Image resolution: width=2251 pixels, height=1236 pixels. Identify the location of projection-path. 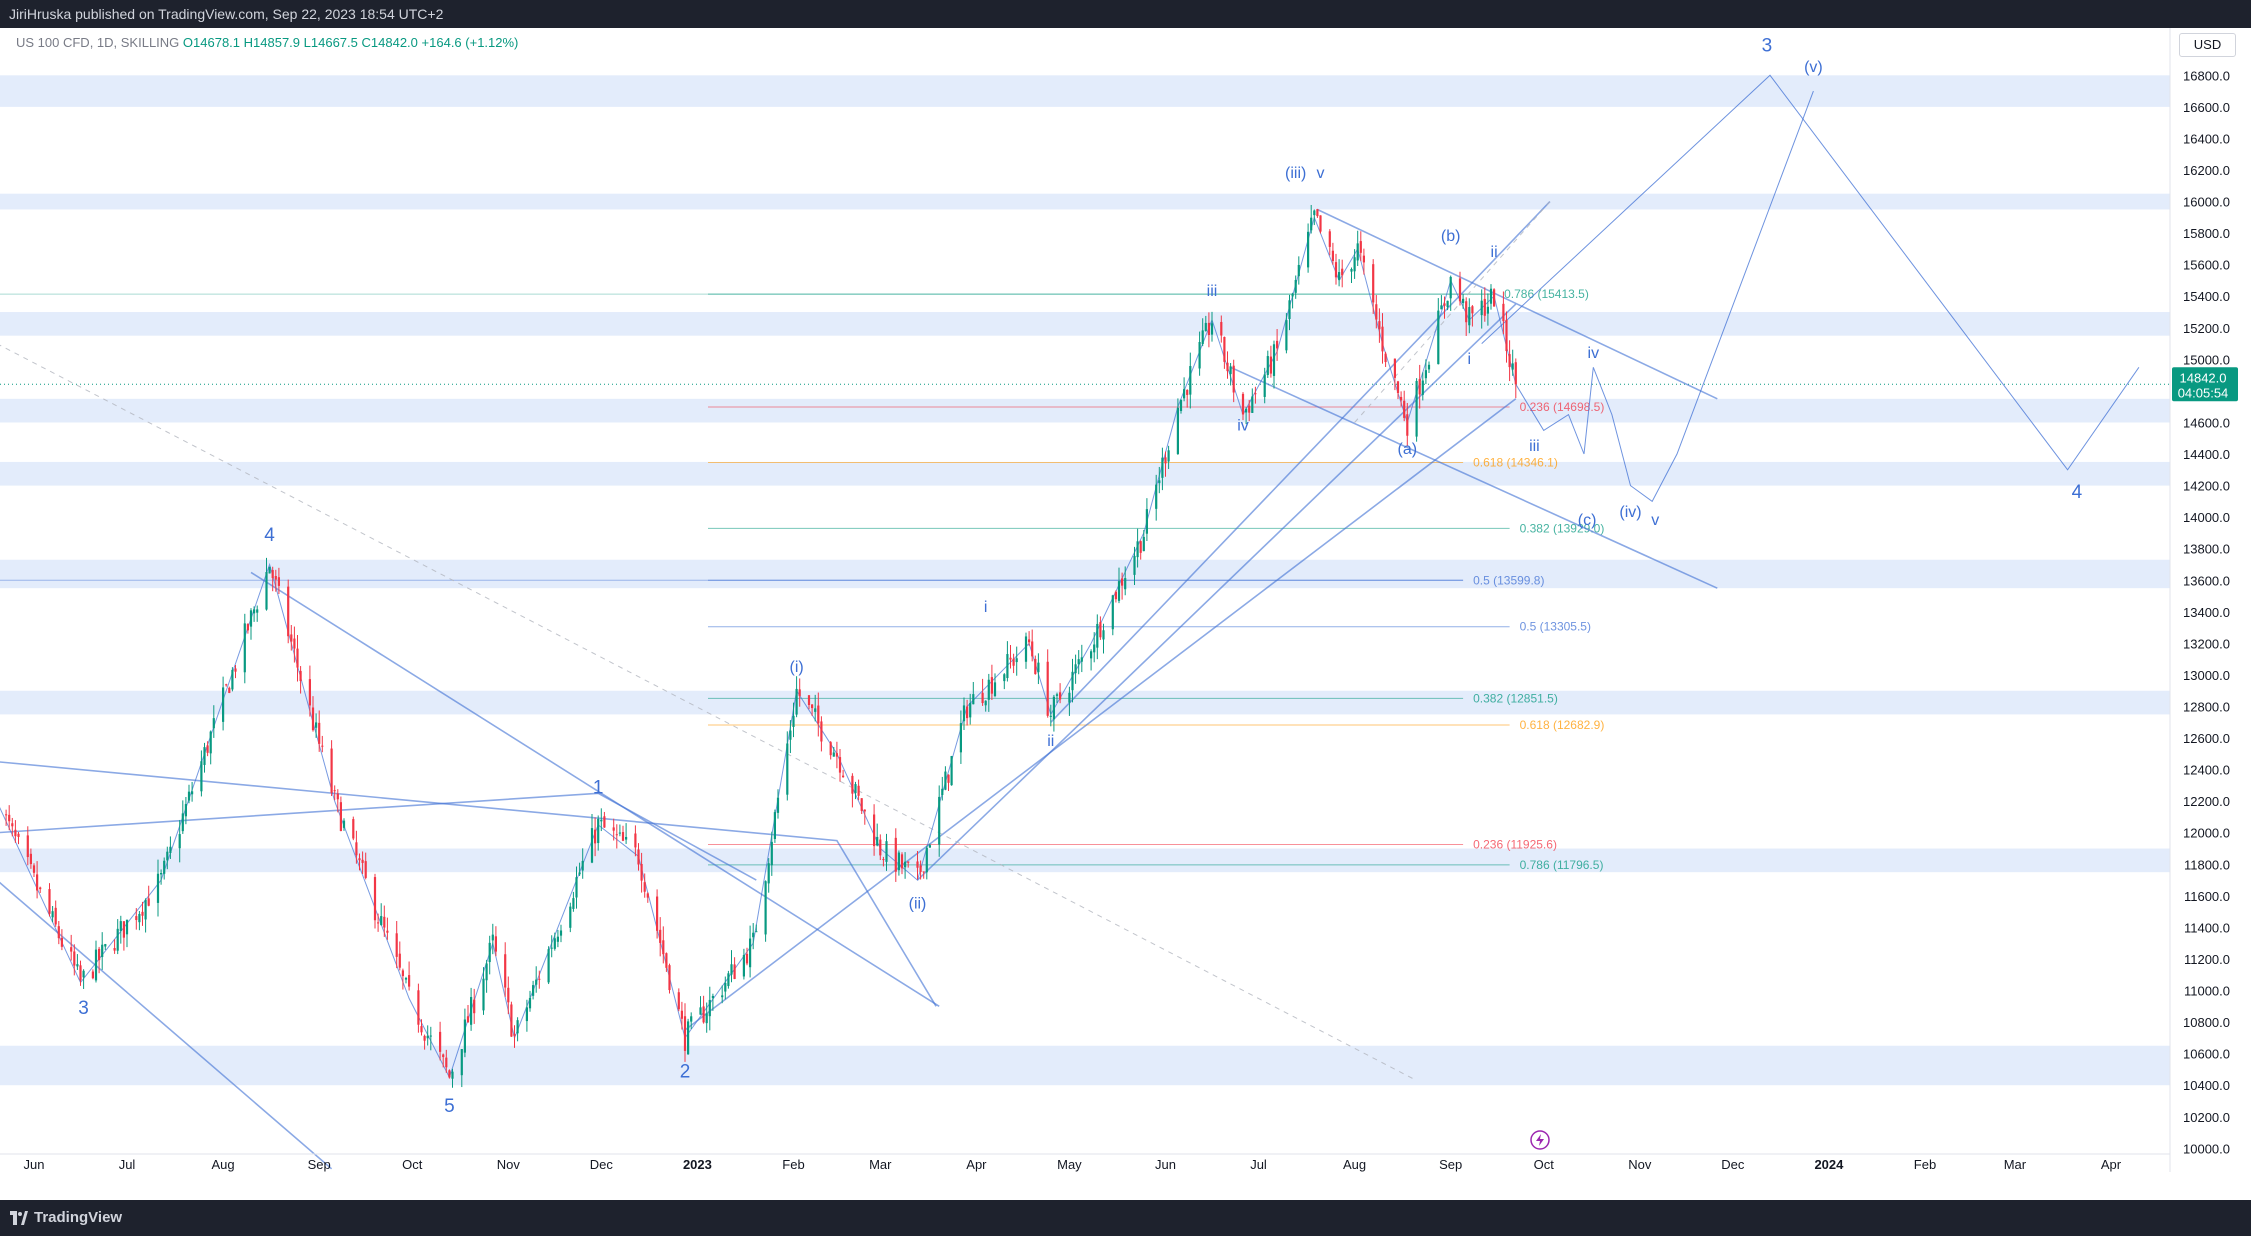
(1664, 296).